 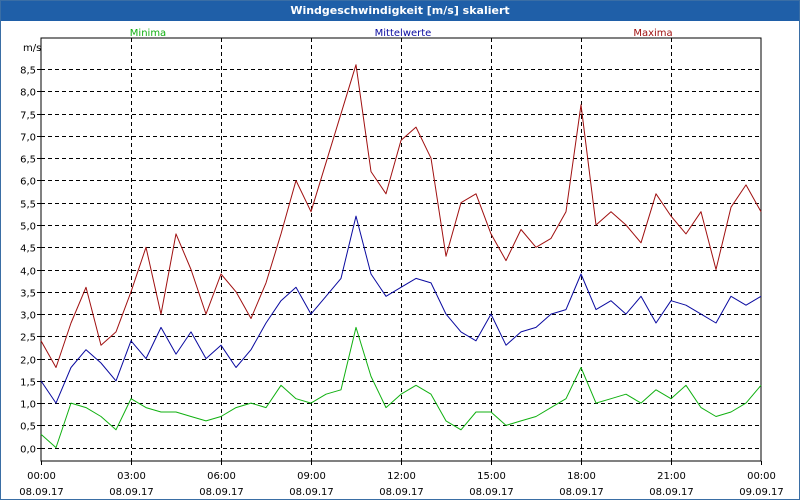 What do you see at coordinates (28, 160) in the screenshot?
I see `y-tick-label: 6,5` at bounding box center [28, 160].